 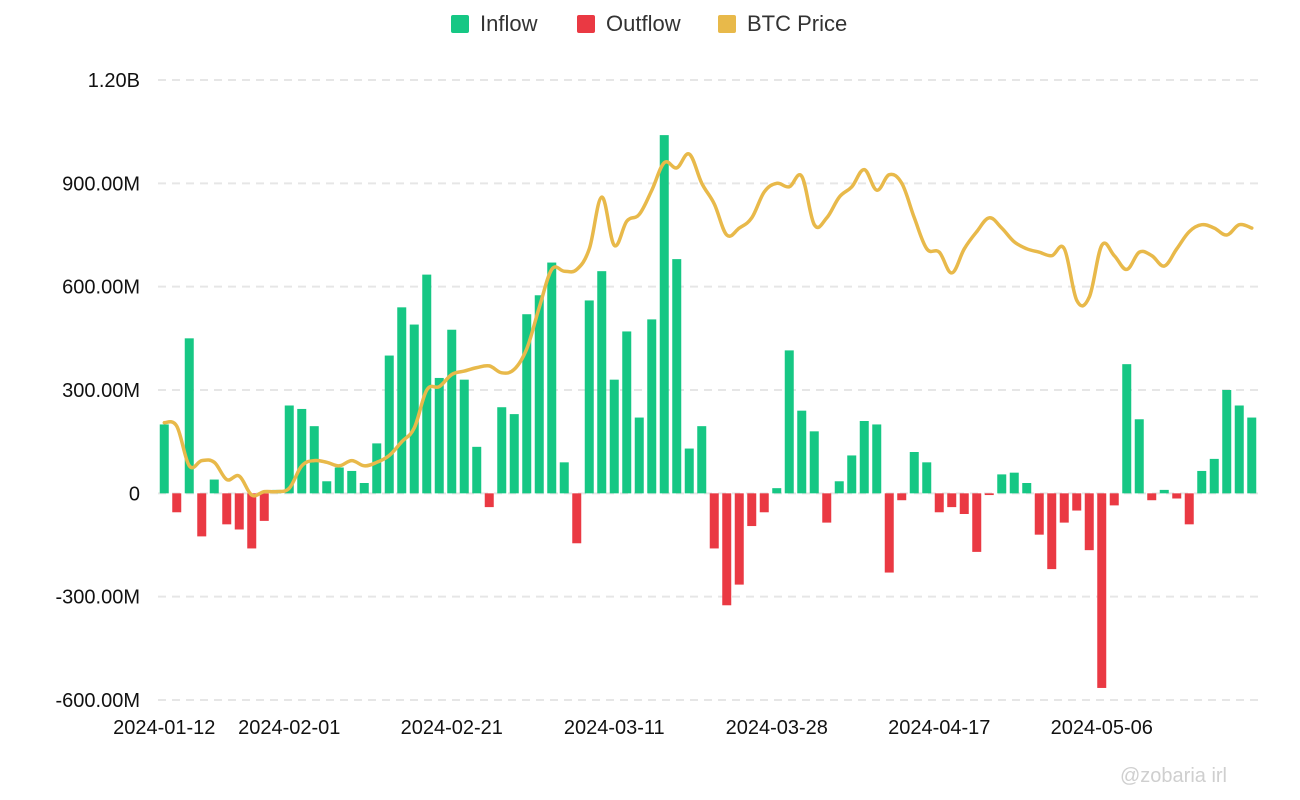 What do you see at coordinates (494, 23) in the screenshot?
I see `legend-item-inflow: Inflow` at bounding box center [494, 23].